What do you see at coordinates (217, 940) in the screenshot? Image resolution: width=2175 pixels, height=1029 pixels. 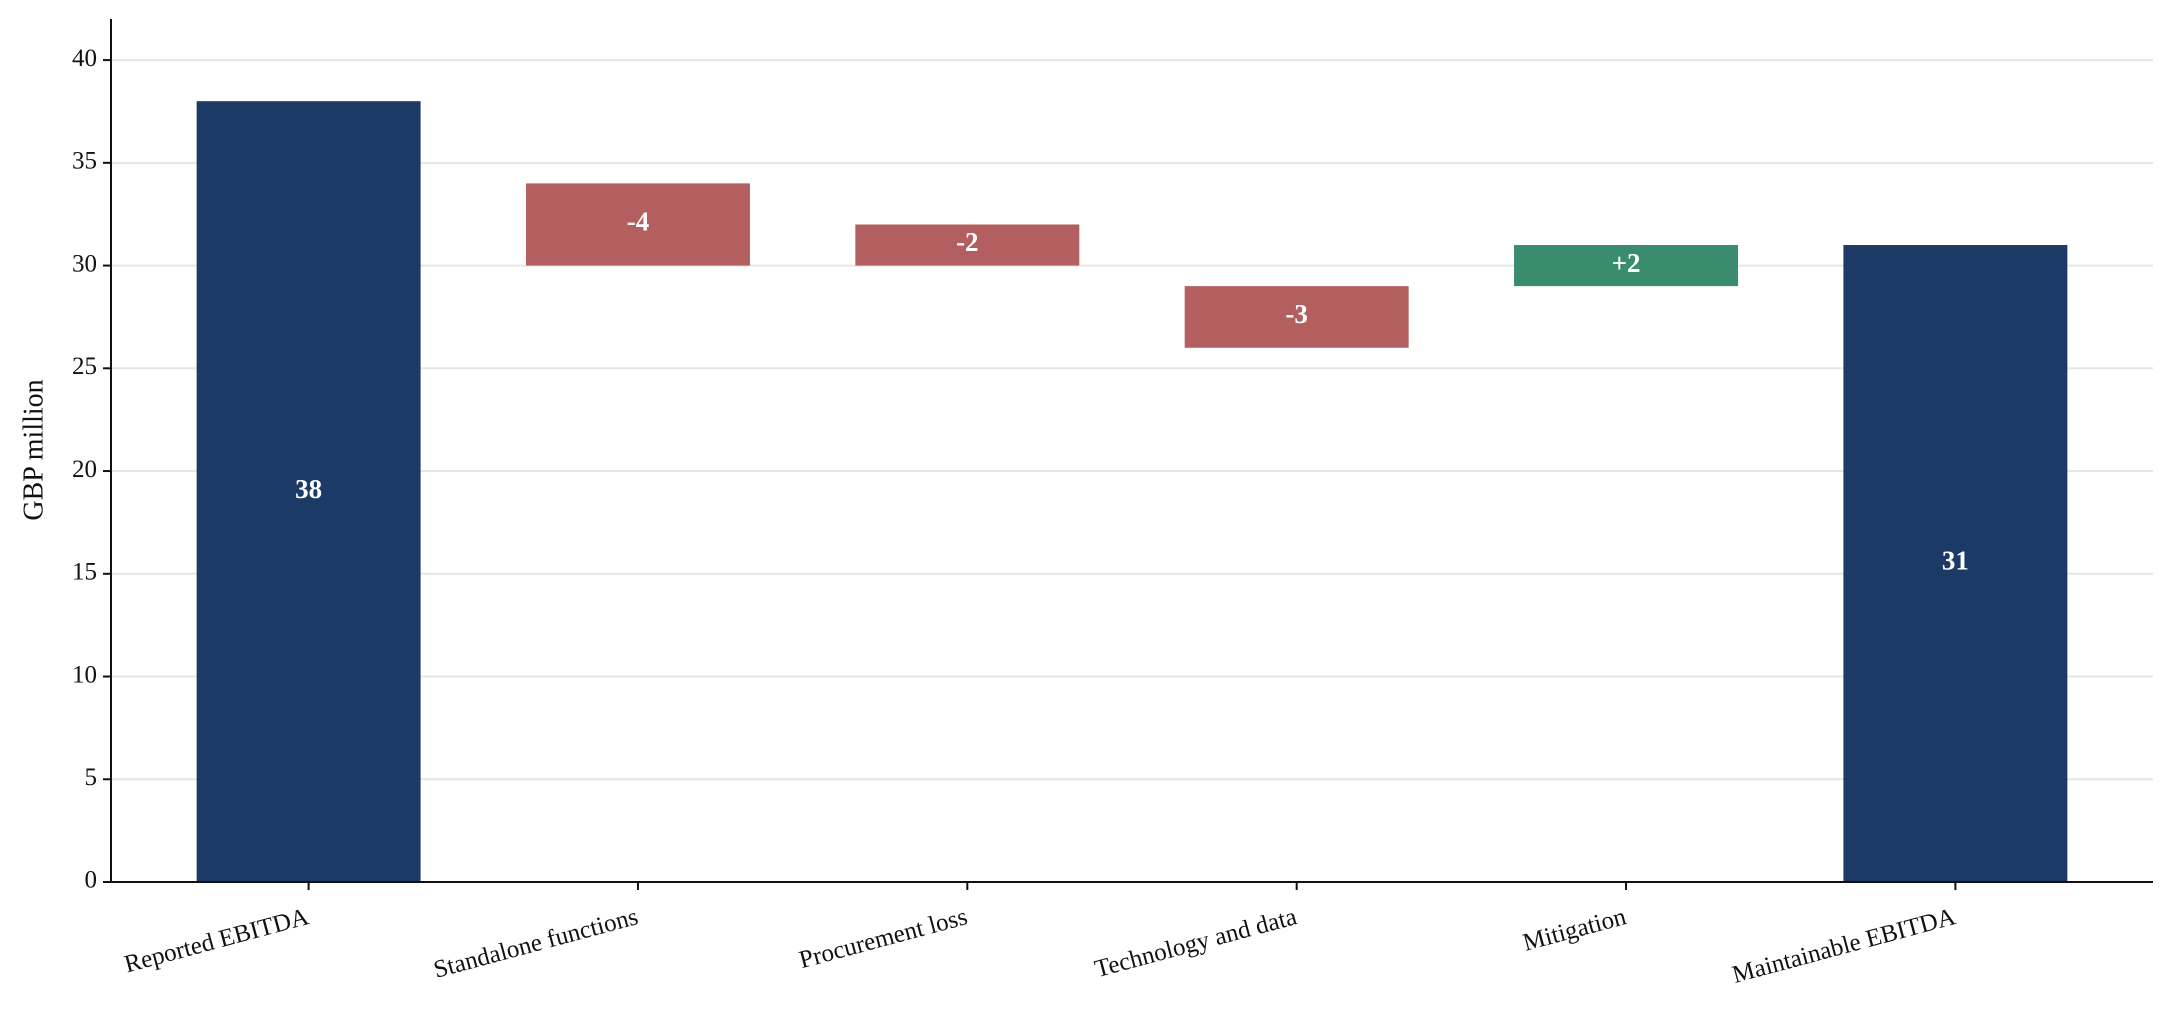 I see `x-tick-label: Reported EBITDA` at bounding box center [217, 940].